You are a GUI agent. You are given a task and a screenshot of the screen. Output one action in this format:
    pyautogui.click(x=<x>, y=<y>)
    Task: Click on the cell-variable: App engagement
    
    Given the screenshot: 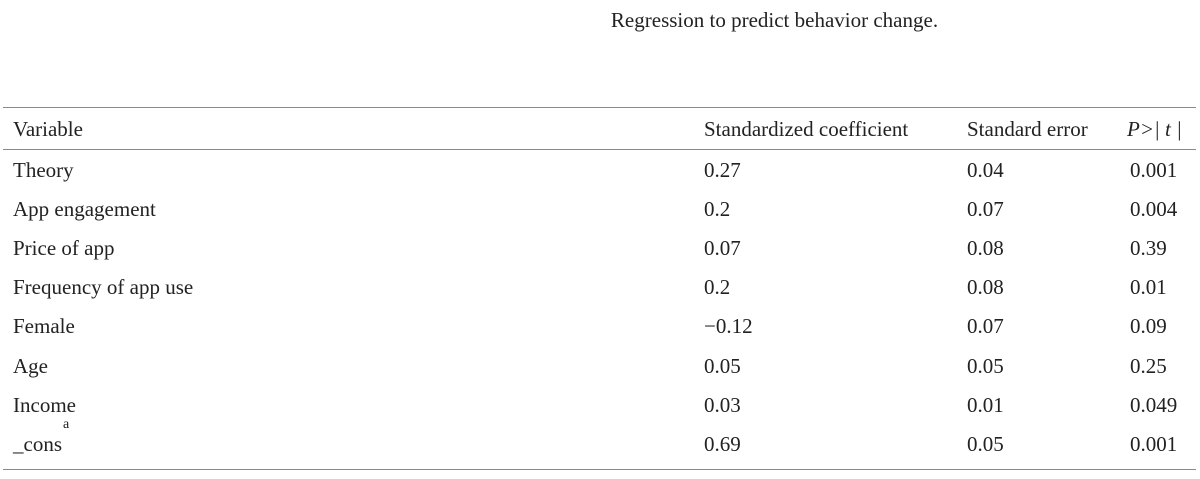 What is the action you would take?
    pyautogui.click(x=84, y=209)
    